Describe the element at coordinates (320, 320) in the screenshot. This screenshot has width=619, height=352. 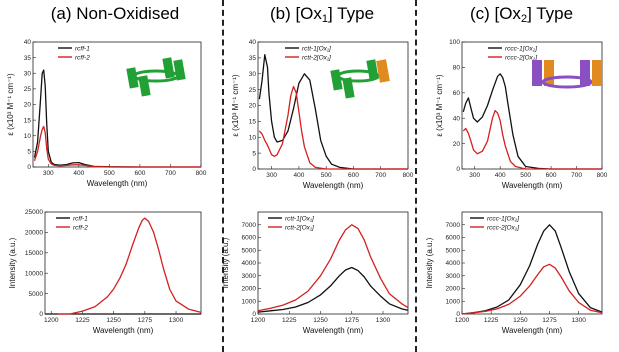
I see `x-tick-label-4-2: 1250` at that location.